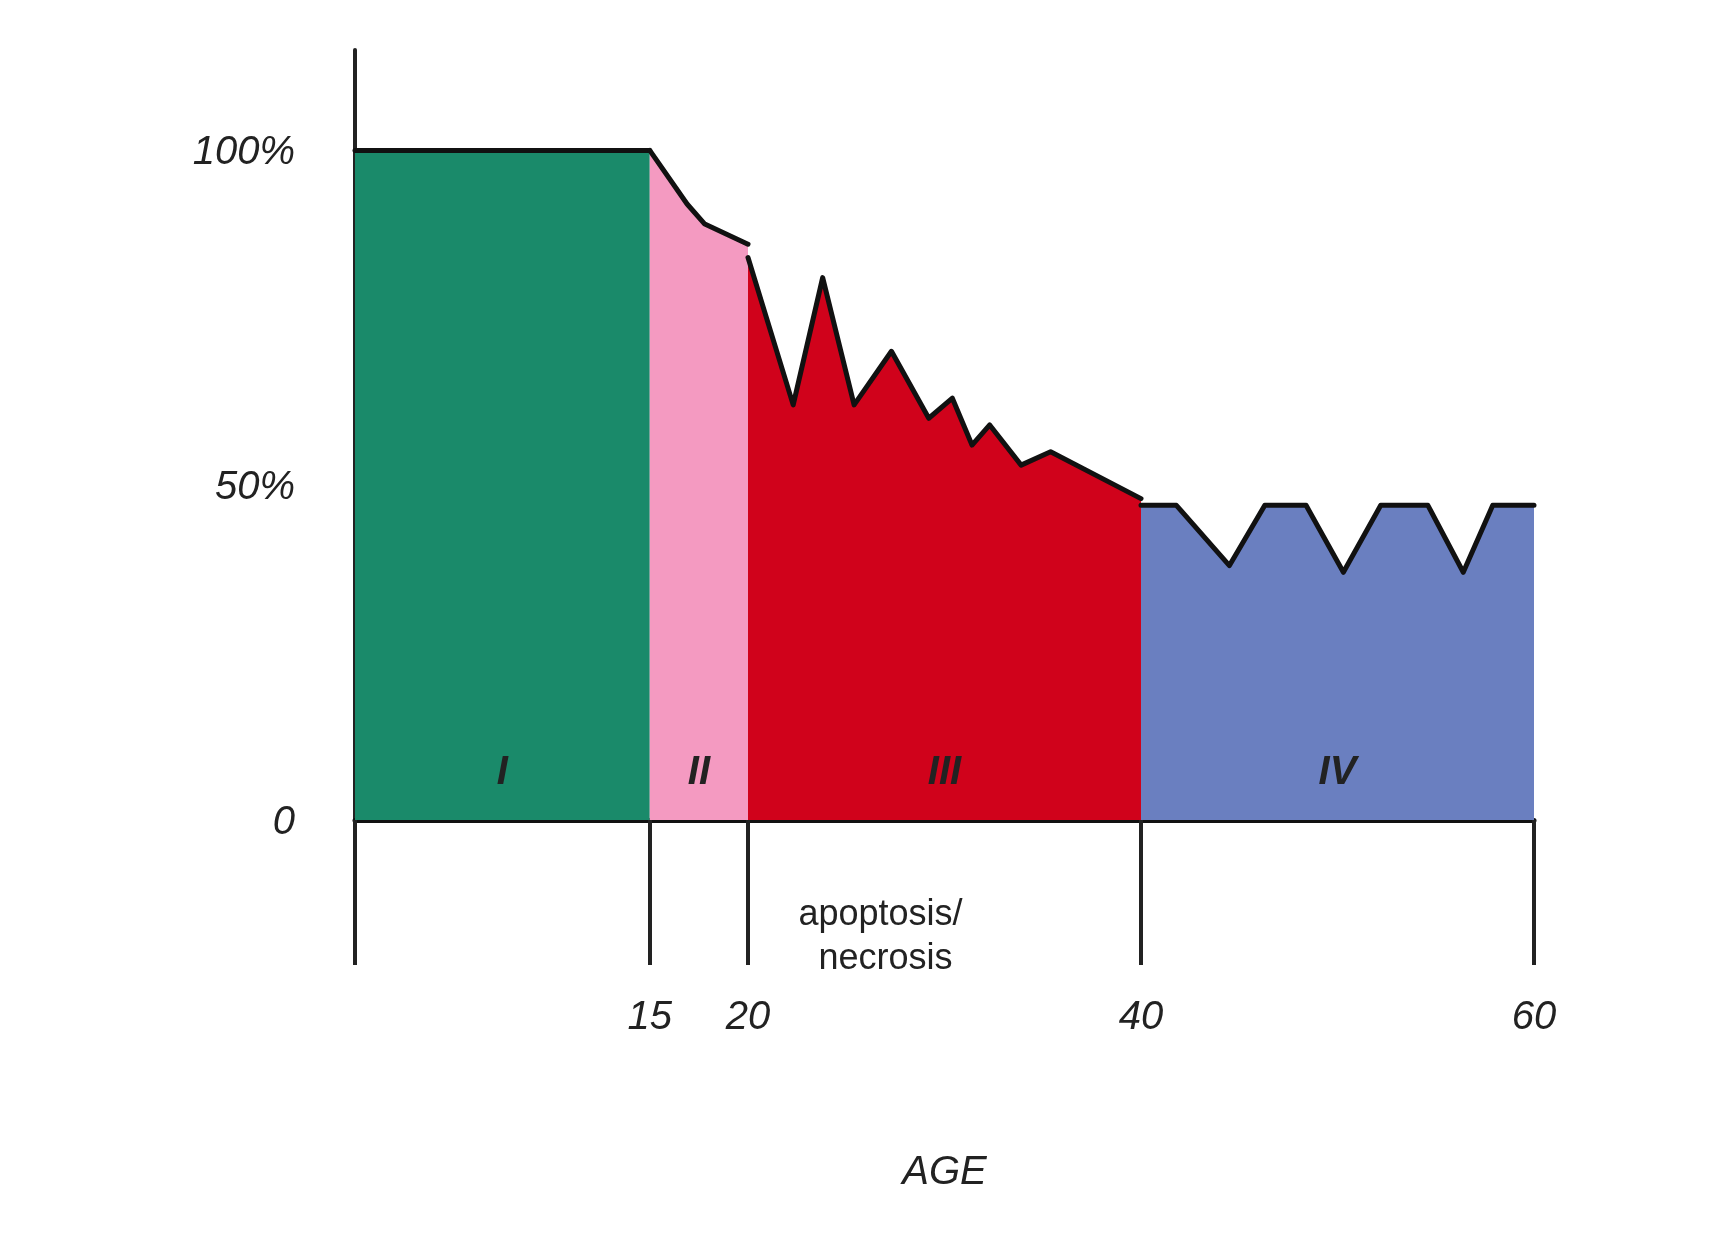 The height and width of the screenshot is (1240, 1714). I want to click on y-tick-label: 50%, so click(254, 485).